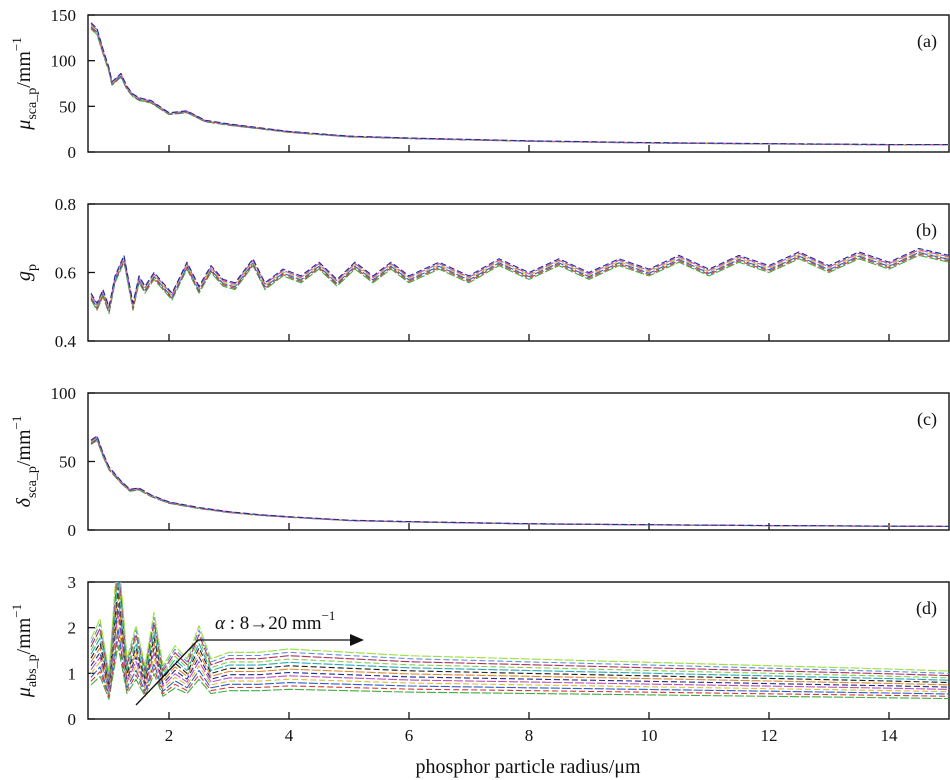  What do you see at coordinates (72, 628) in the screenshot?
I see `y-tick-label: 2` at bounding box center [72, 628].